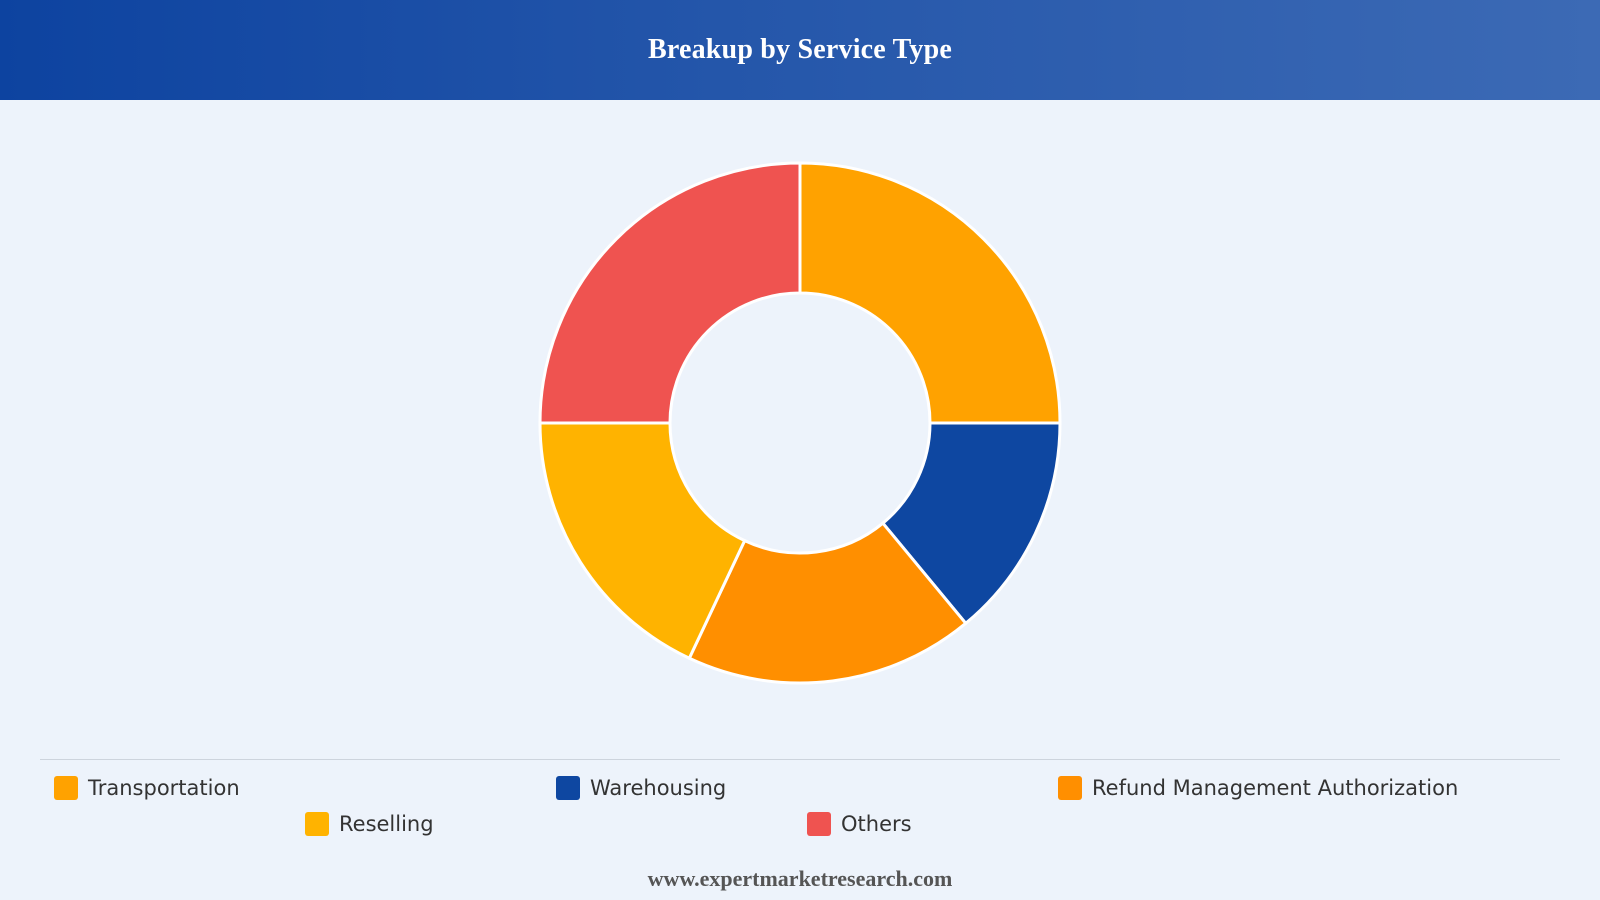 Image resolution: width=1600 pixels, height=900 pixels. I want to click on chart-header: Breakup by Service Type, so click(800, 50).